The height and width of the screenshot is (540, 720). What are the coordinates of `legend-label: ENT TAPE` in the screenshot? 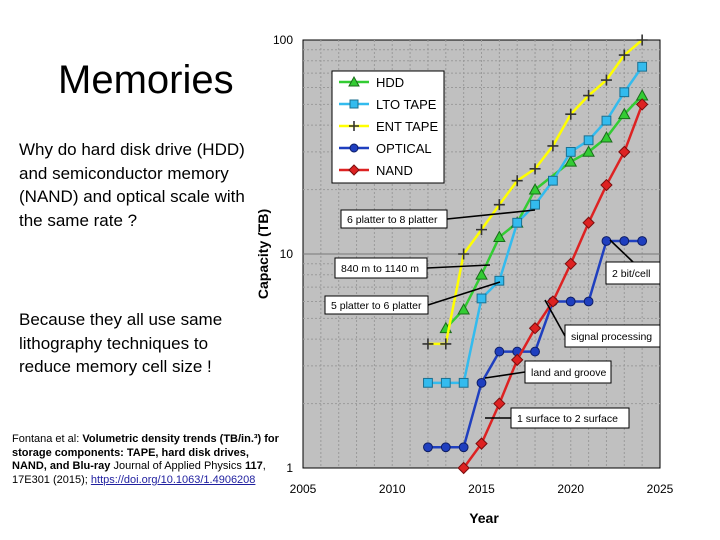 It's located at (407, 126).